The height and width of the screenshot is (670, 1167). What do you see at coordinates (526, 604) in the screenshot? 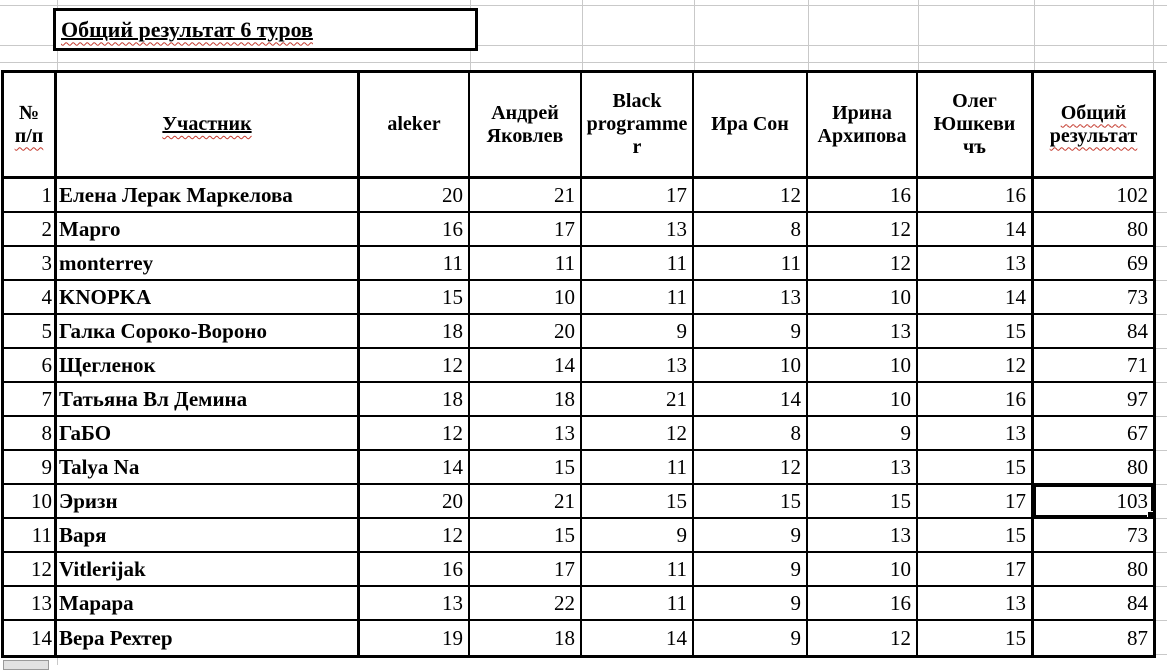
I see `score-cell: 22` at bounding box center [526, 604].